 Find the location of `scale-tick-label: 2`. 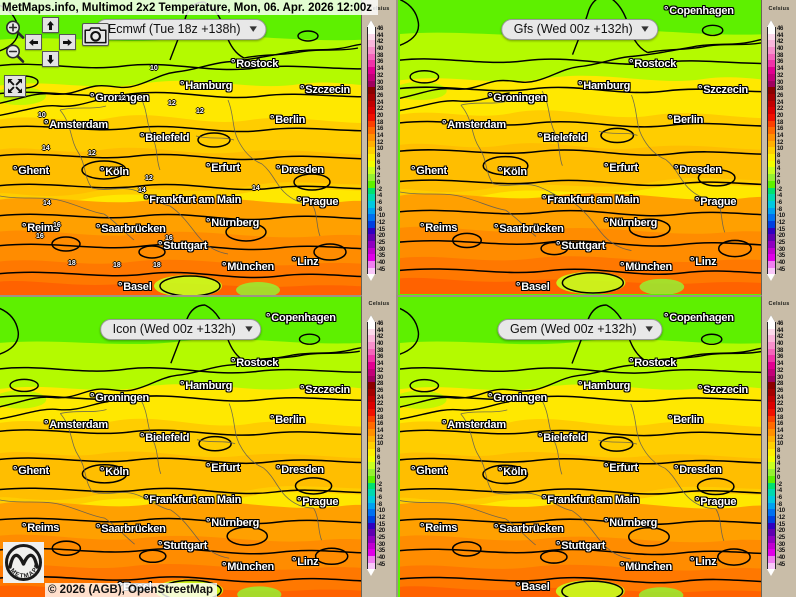

scale-tick-label: 2 is located at coordinates (779, 176).